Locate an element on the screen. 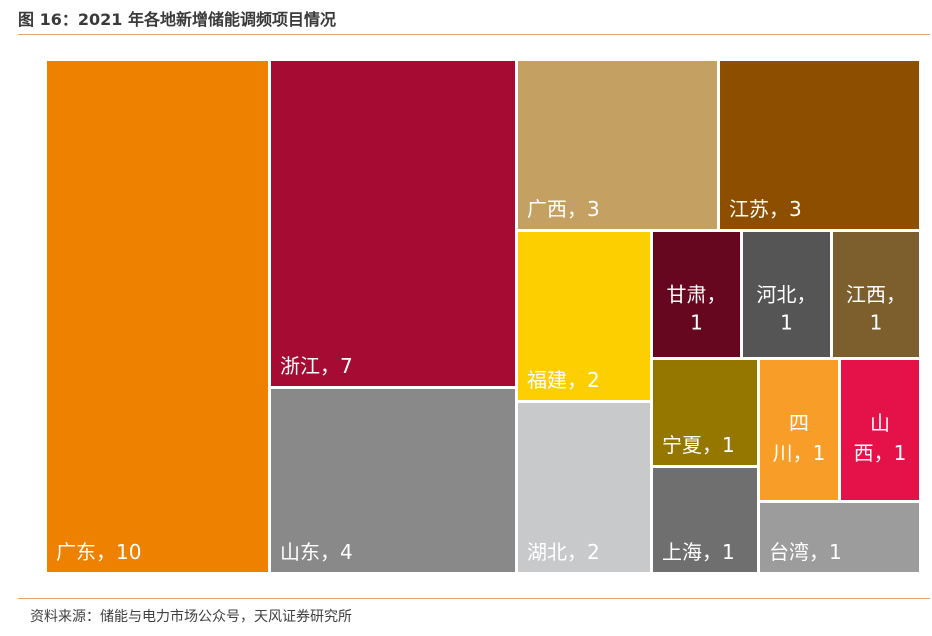  tile-label-江西: 江西， 1 is located at coordinates (876, 309).